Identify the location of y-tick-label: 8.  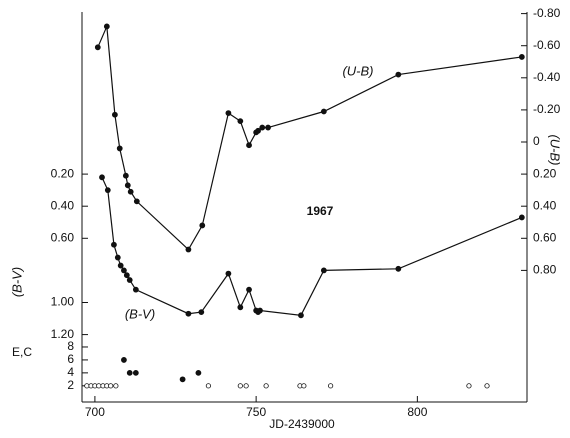
(70, 346).